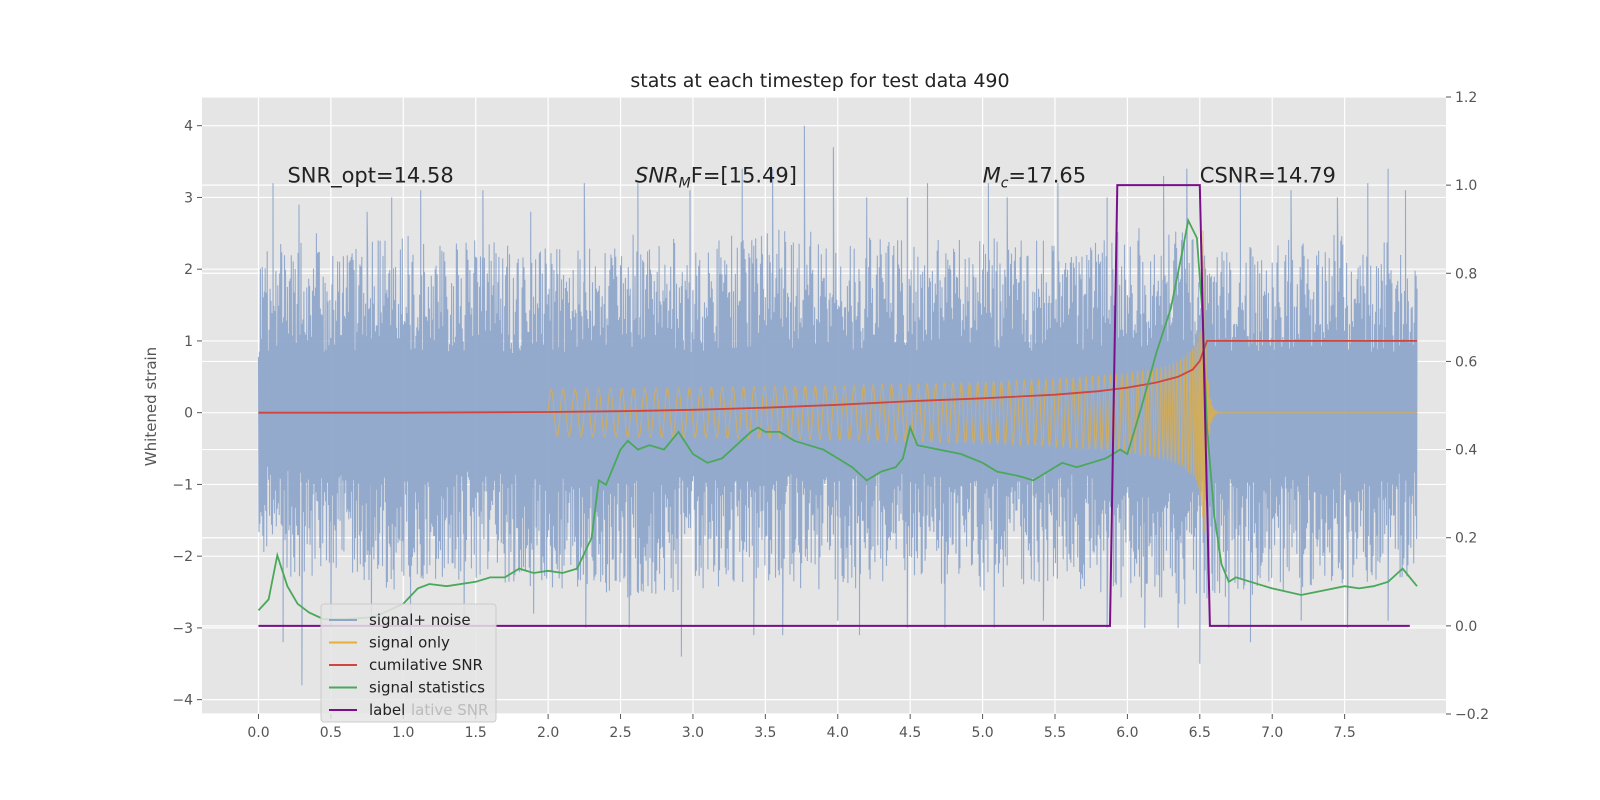  I want to click on y-tick-label: −3, so click(182, 629).